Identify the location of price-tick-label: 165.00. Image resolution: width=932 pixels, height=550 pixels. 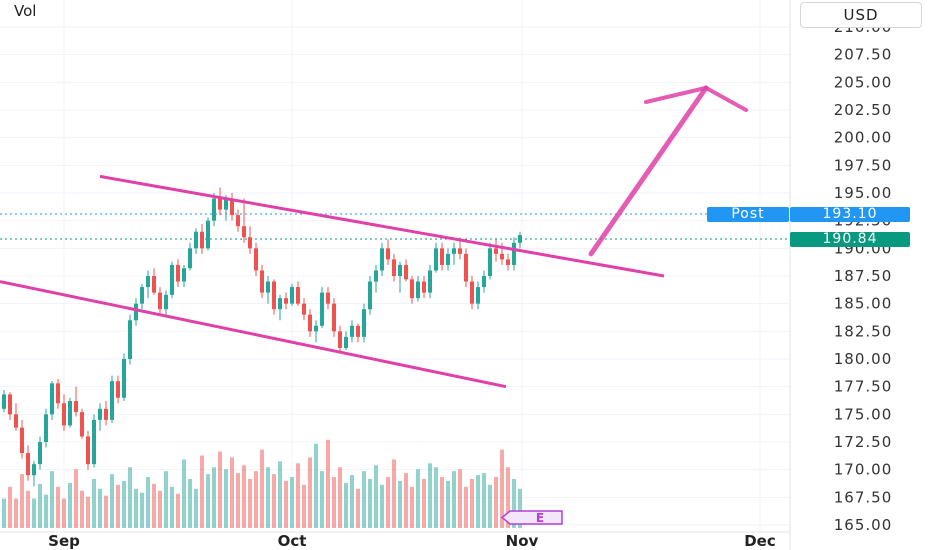
(863, 525).